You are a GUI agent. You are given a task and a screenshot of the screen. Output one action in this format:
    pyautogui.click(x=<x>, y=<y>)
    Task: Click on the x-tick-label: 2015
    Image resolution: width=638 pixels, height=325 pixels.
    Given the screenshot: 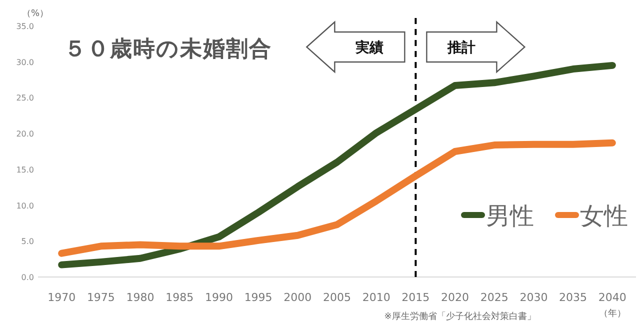 What is the action you would take?
    pyautogui.click(x=416, y=297)
    